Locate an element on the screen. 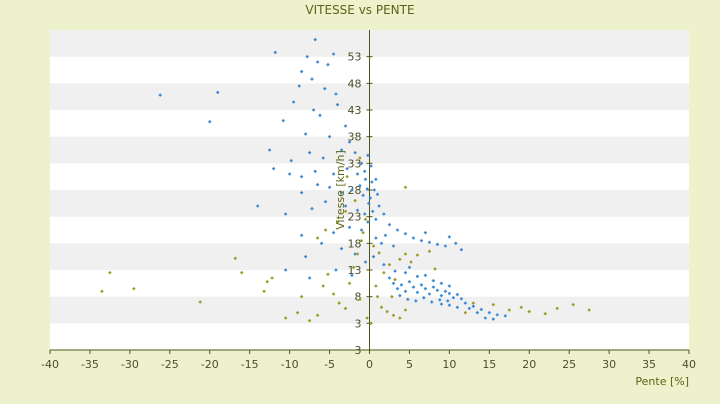 Image resolution: width=720 pixels, height=404 pixels. x-tick-label: 20 is located at coordinates (529, 364).